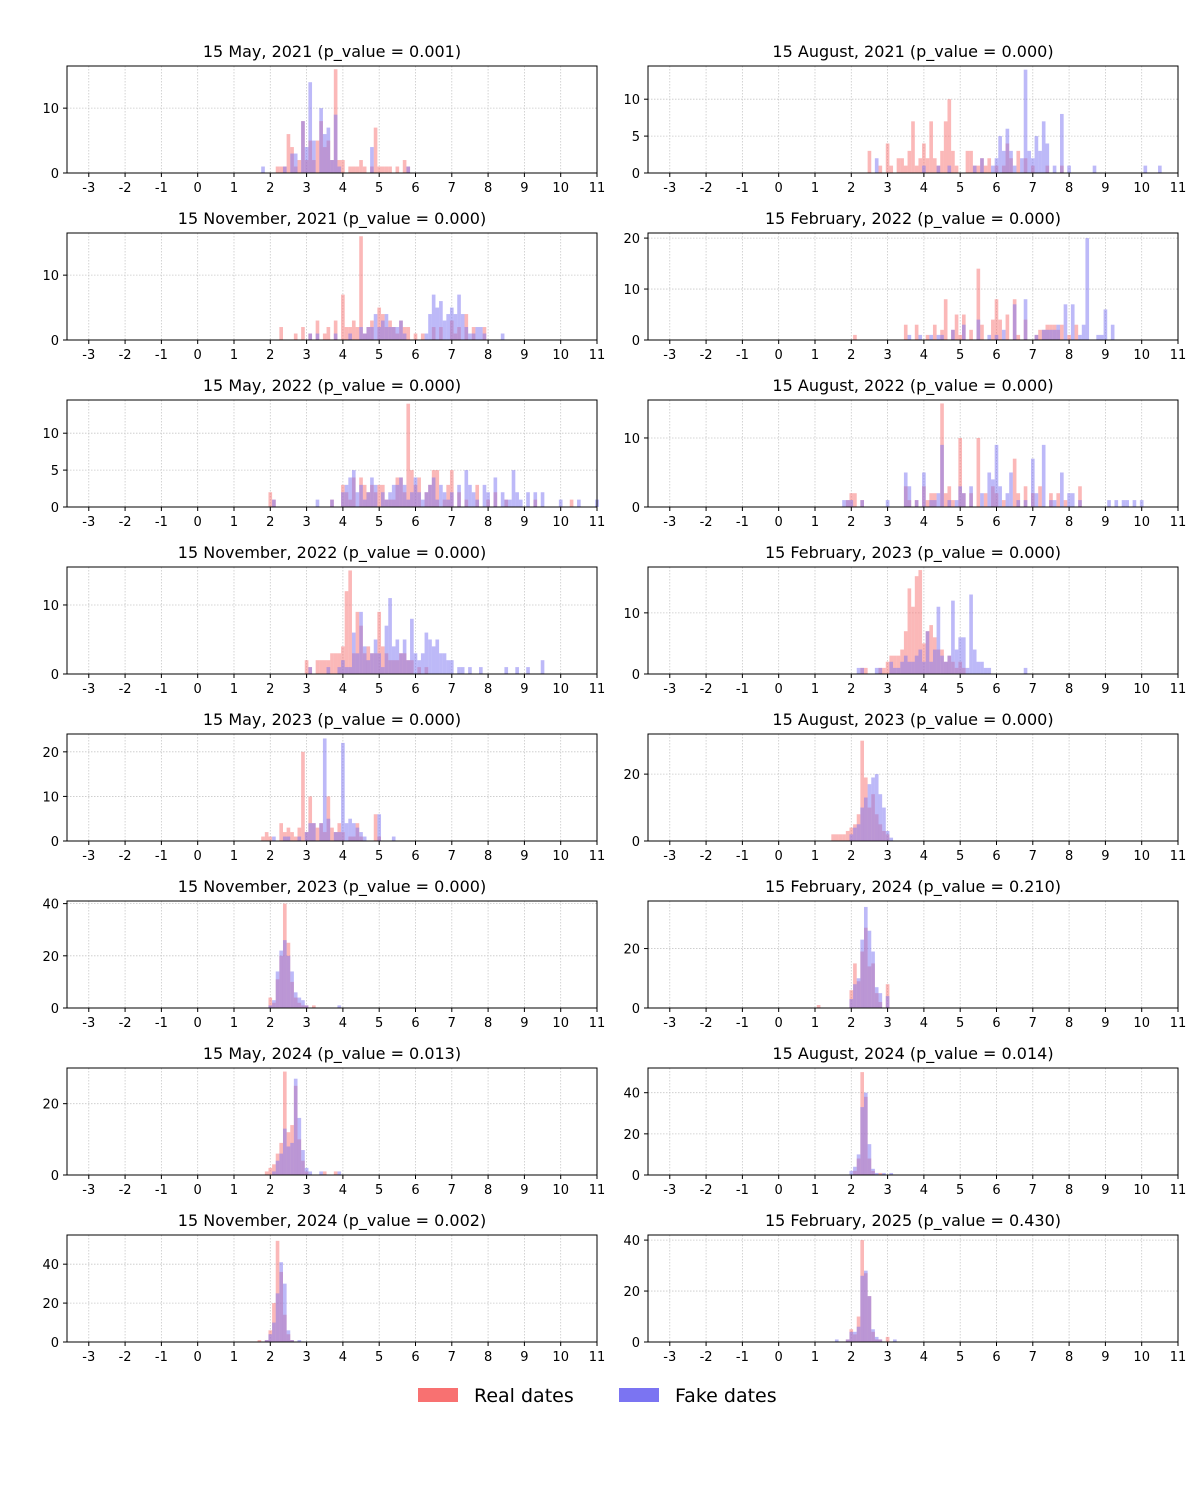  What do you see at coordinates (636, 137) in the screenshot?
I see `y-tick-label: 5` at bounding box center [636, 137].